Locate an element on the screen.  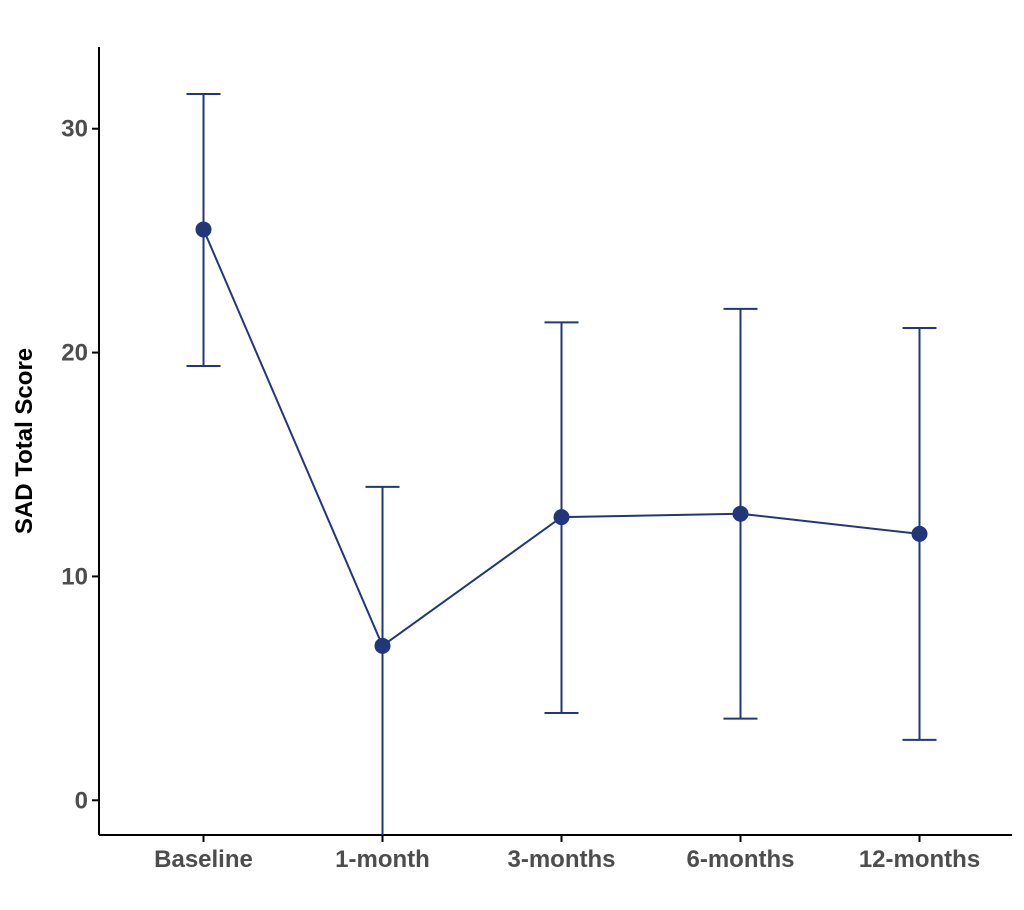
x-tick-label: 1-month is located at coordinates (382, 859).